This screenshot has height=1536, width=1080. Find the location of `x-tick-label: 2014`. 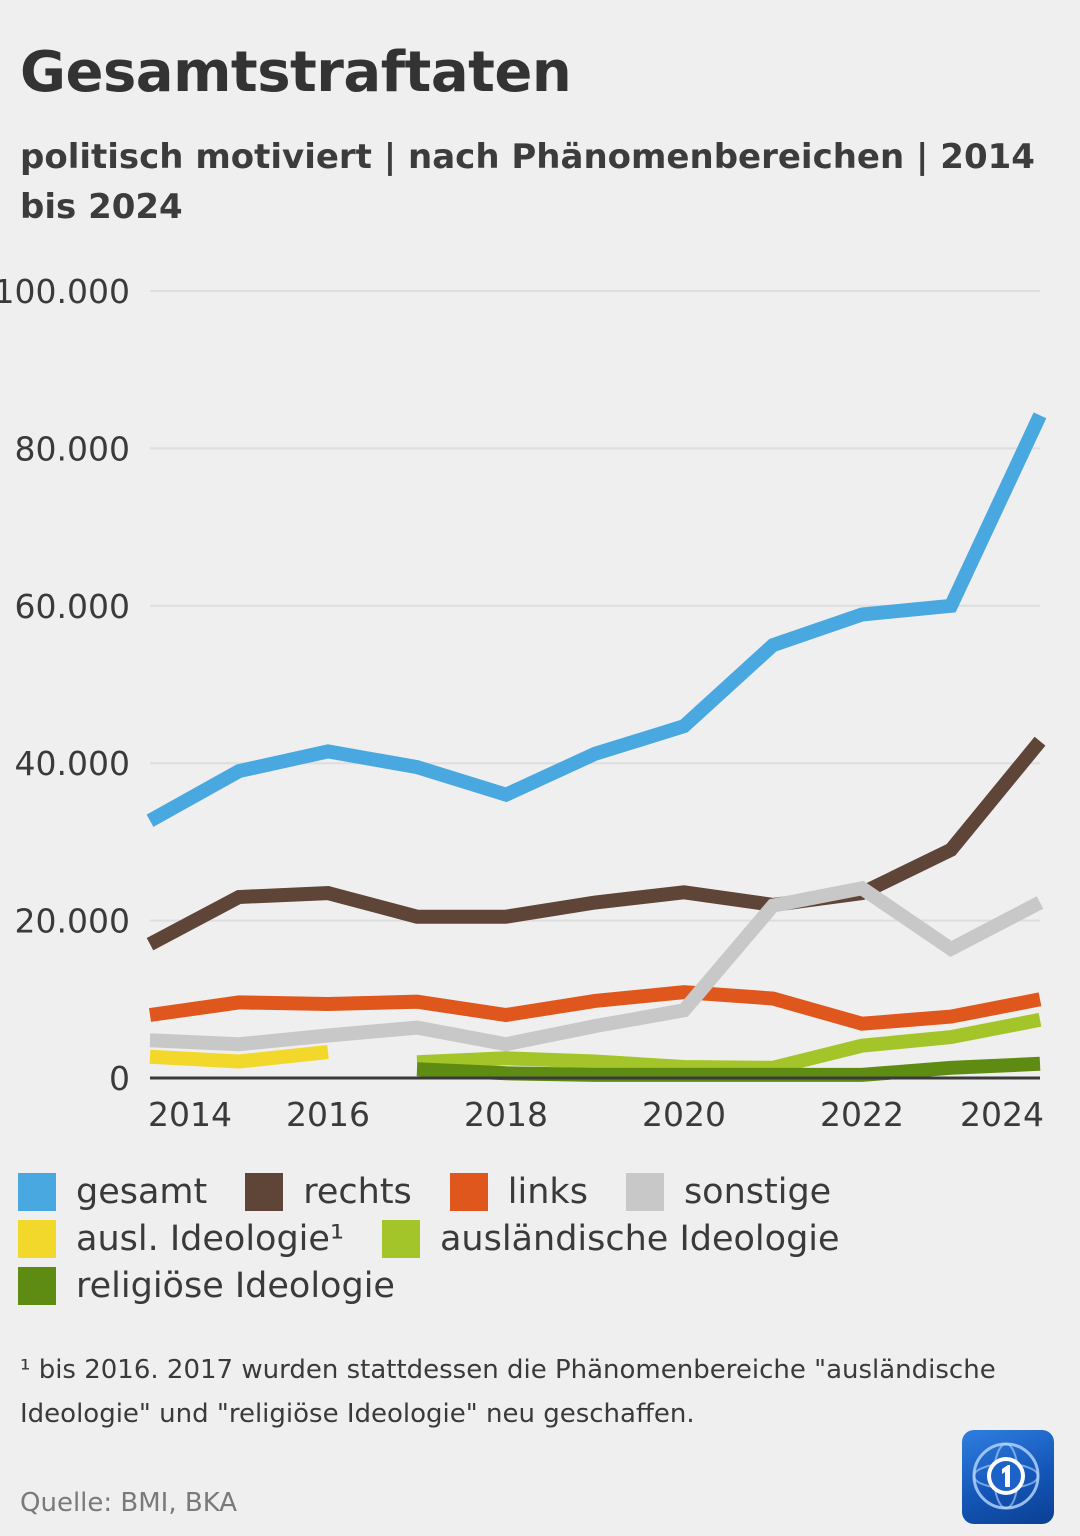

x-tick-label: 2014 is located at coordinates (190, 1114).